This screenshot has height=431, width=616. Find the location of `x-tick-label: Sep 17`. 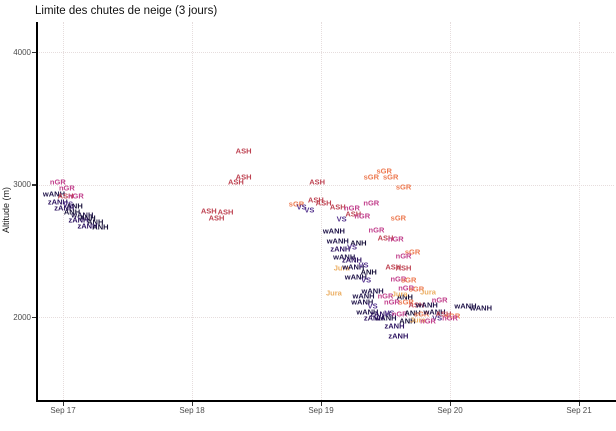

x-tick-label: Sep 17 is located at coordinates (63, 410).